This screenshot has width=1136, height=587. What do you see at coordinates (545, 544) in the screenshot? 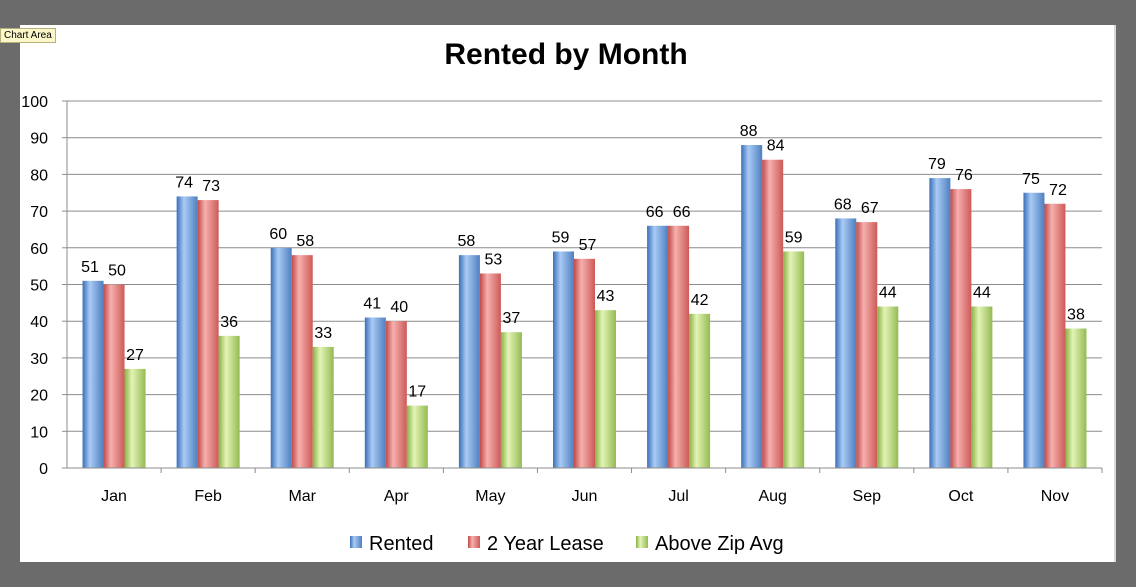
I see `legend-label-two-year-lease: 2 Year Lease` at bounding box center [545, 544].